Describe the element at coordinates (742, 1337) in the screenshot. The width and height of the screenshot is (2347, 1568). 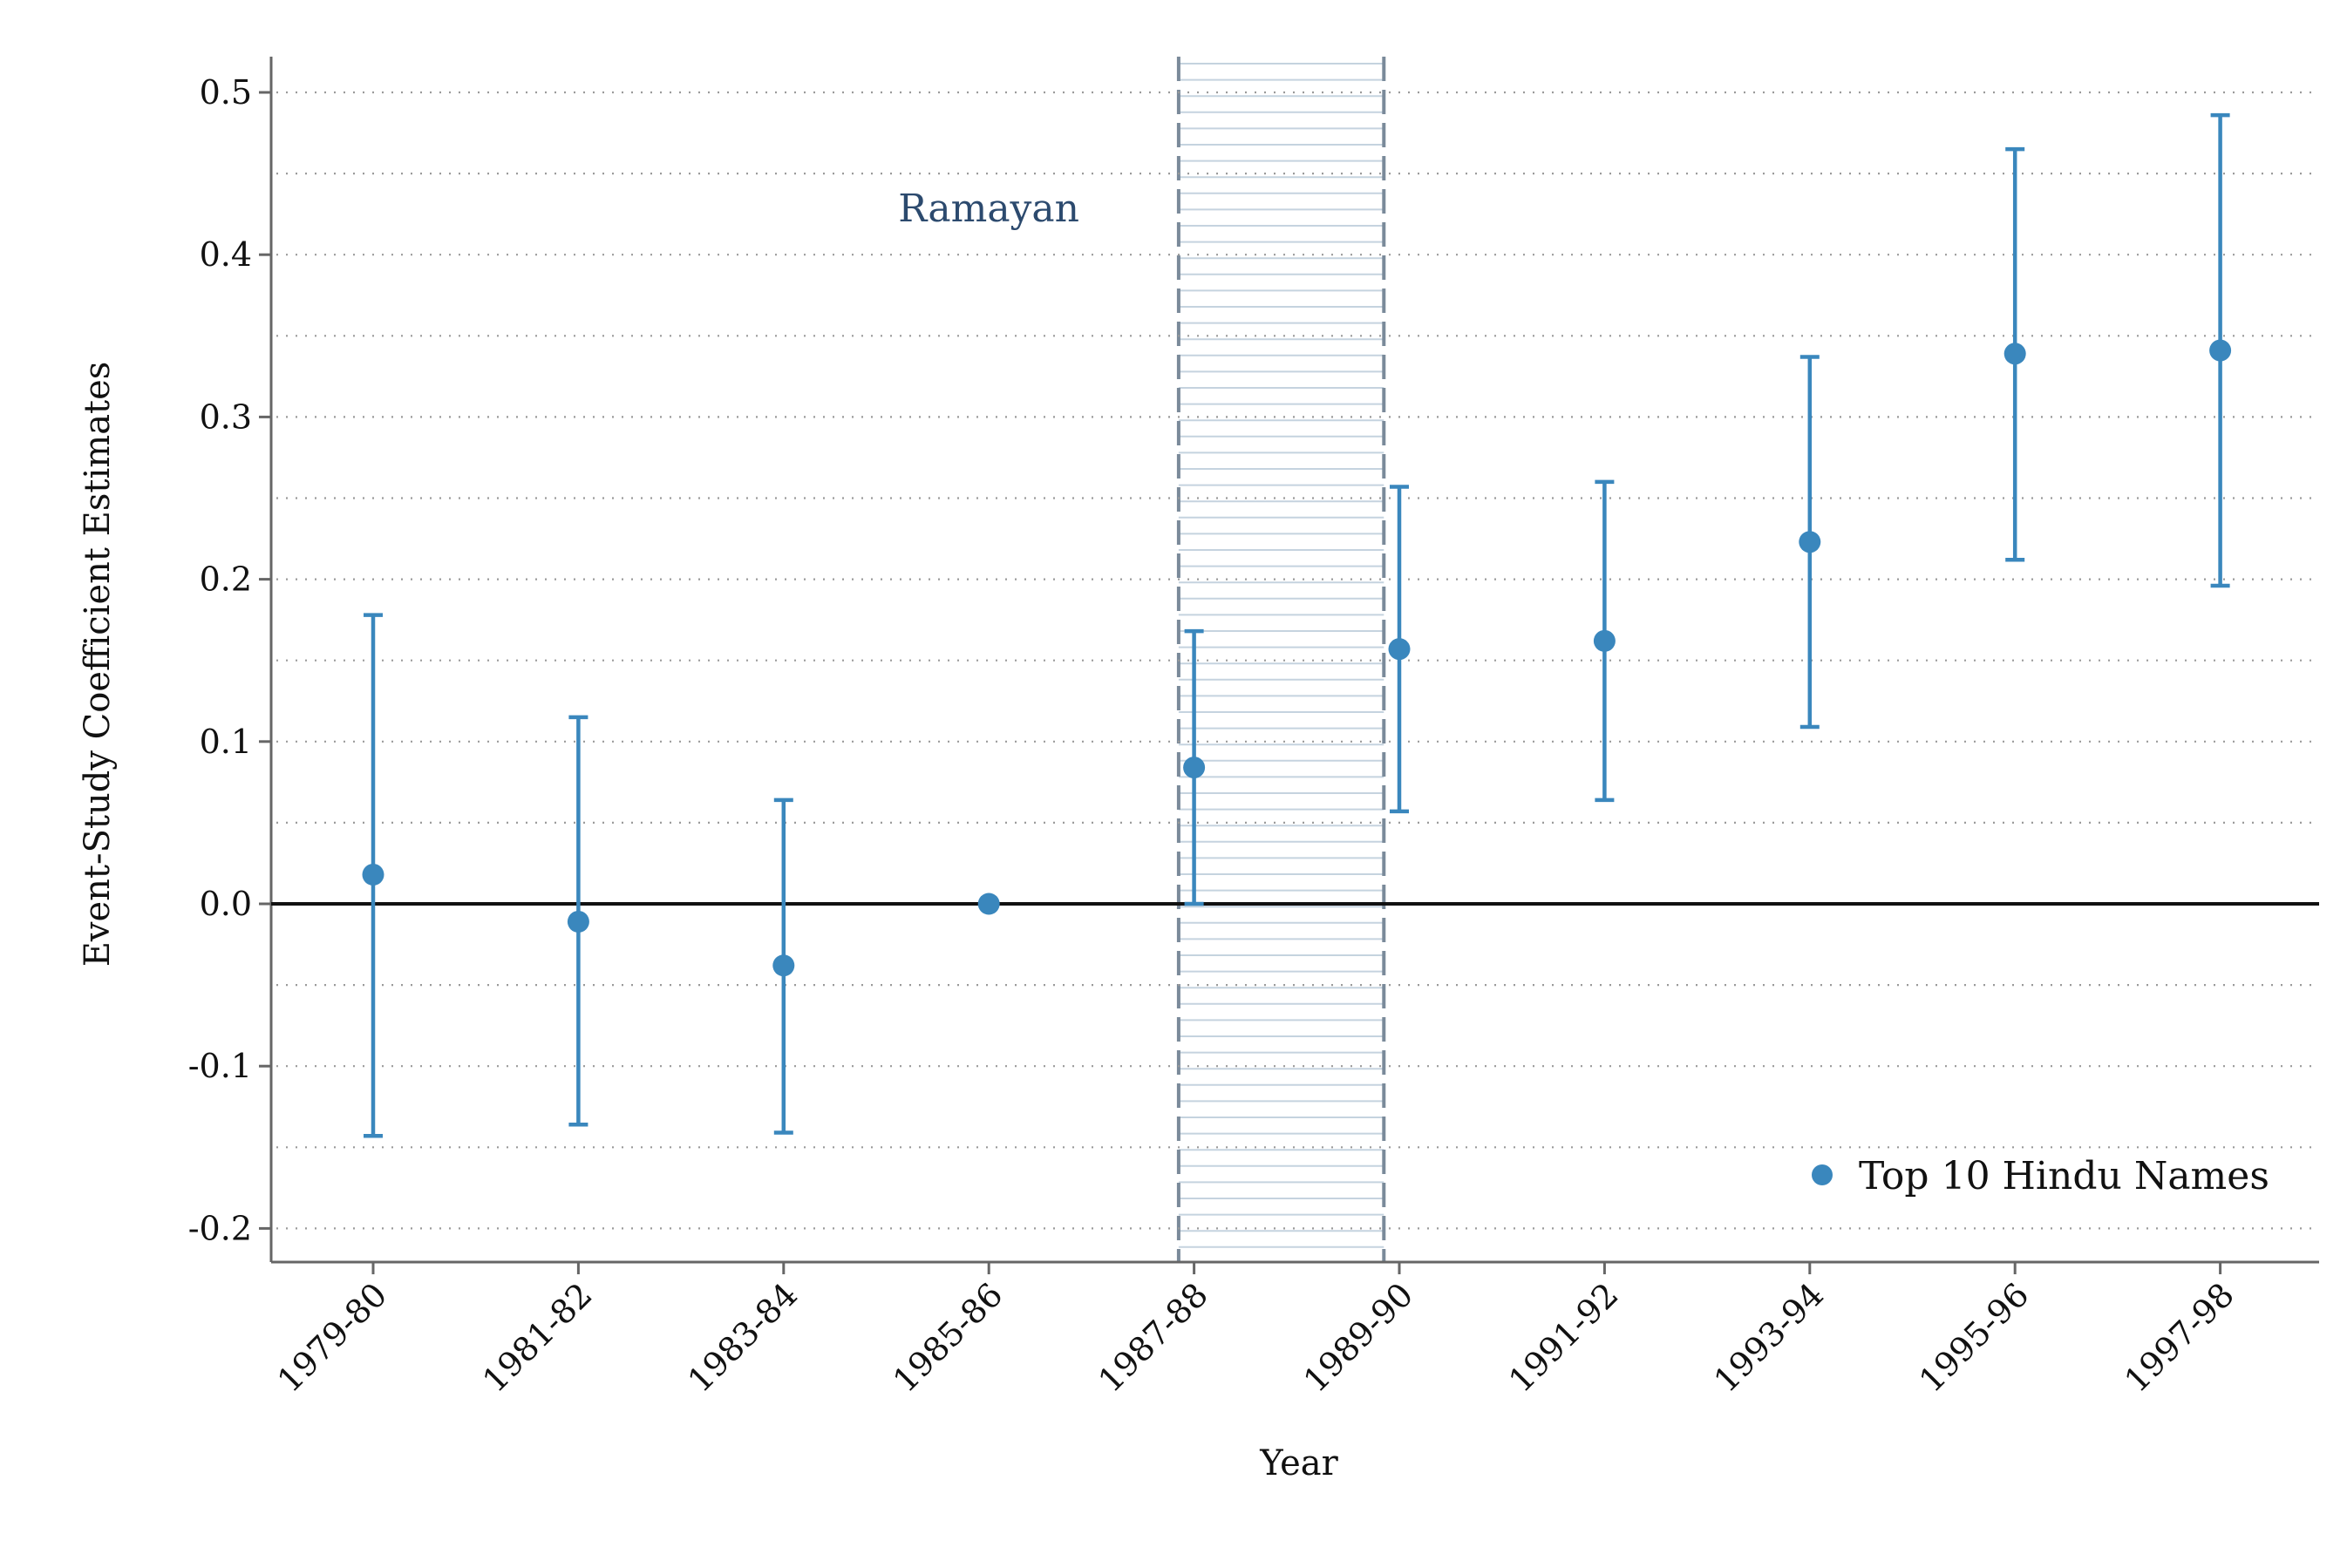
I see `x-tick-label: 1983-84` at that location.